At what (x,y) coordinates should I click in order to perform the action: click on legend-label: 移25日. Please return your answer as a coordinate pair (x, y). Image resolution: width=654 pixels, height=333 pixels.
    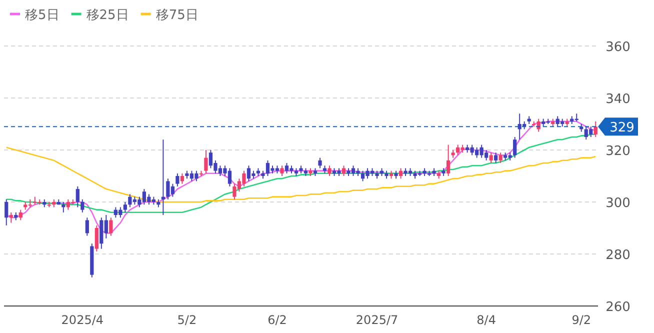
    Looking at the image, I should click on (107, 15).